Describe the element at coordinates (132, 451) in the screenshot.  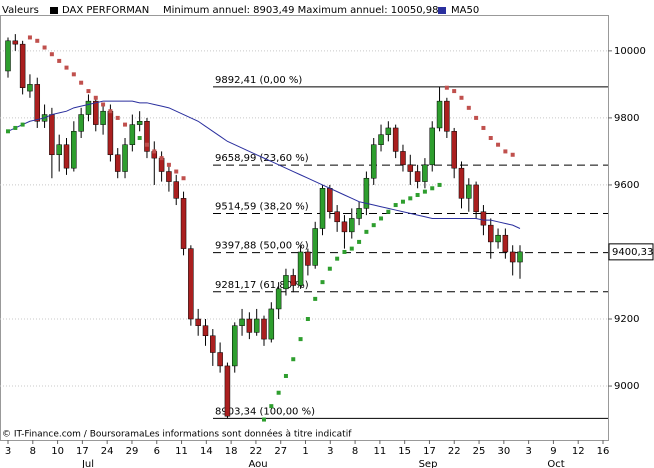
I see `x-tick-label: 29` at that location.